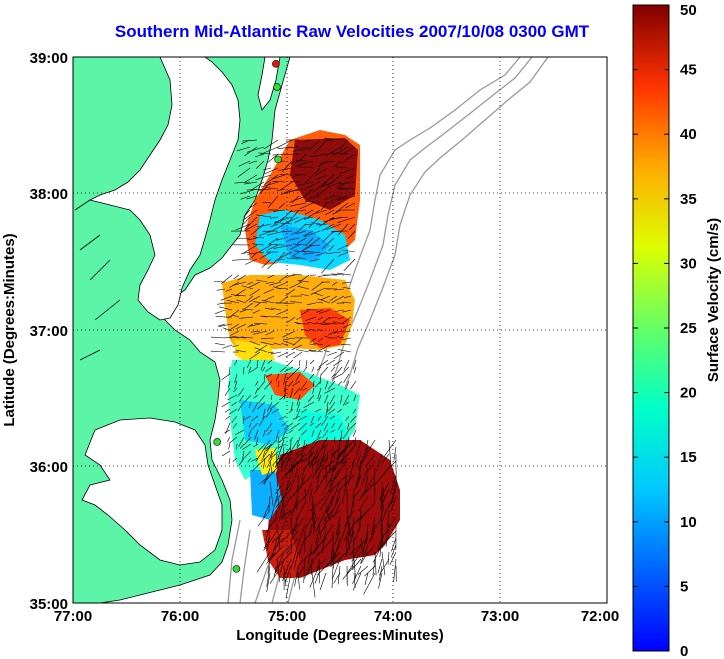 Image resolution: width=724 pixels, height=659 pixels. I want to click on hf-radar-stations, so click(247, 316).